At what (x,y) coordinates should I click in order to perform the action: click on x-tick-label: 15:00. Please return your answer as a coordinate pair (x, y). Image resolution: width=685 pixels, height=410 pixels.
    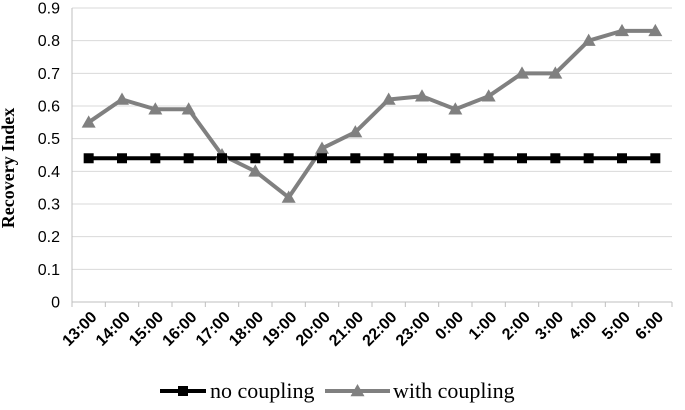
    Looking at the image, I should click on (146, 329).